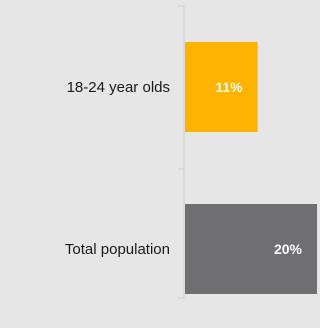  What do you see at coordinates (117, 249) in the screenshot?
I see `category-label-1: Total population` at bounding box center [117, 249].